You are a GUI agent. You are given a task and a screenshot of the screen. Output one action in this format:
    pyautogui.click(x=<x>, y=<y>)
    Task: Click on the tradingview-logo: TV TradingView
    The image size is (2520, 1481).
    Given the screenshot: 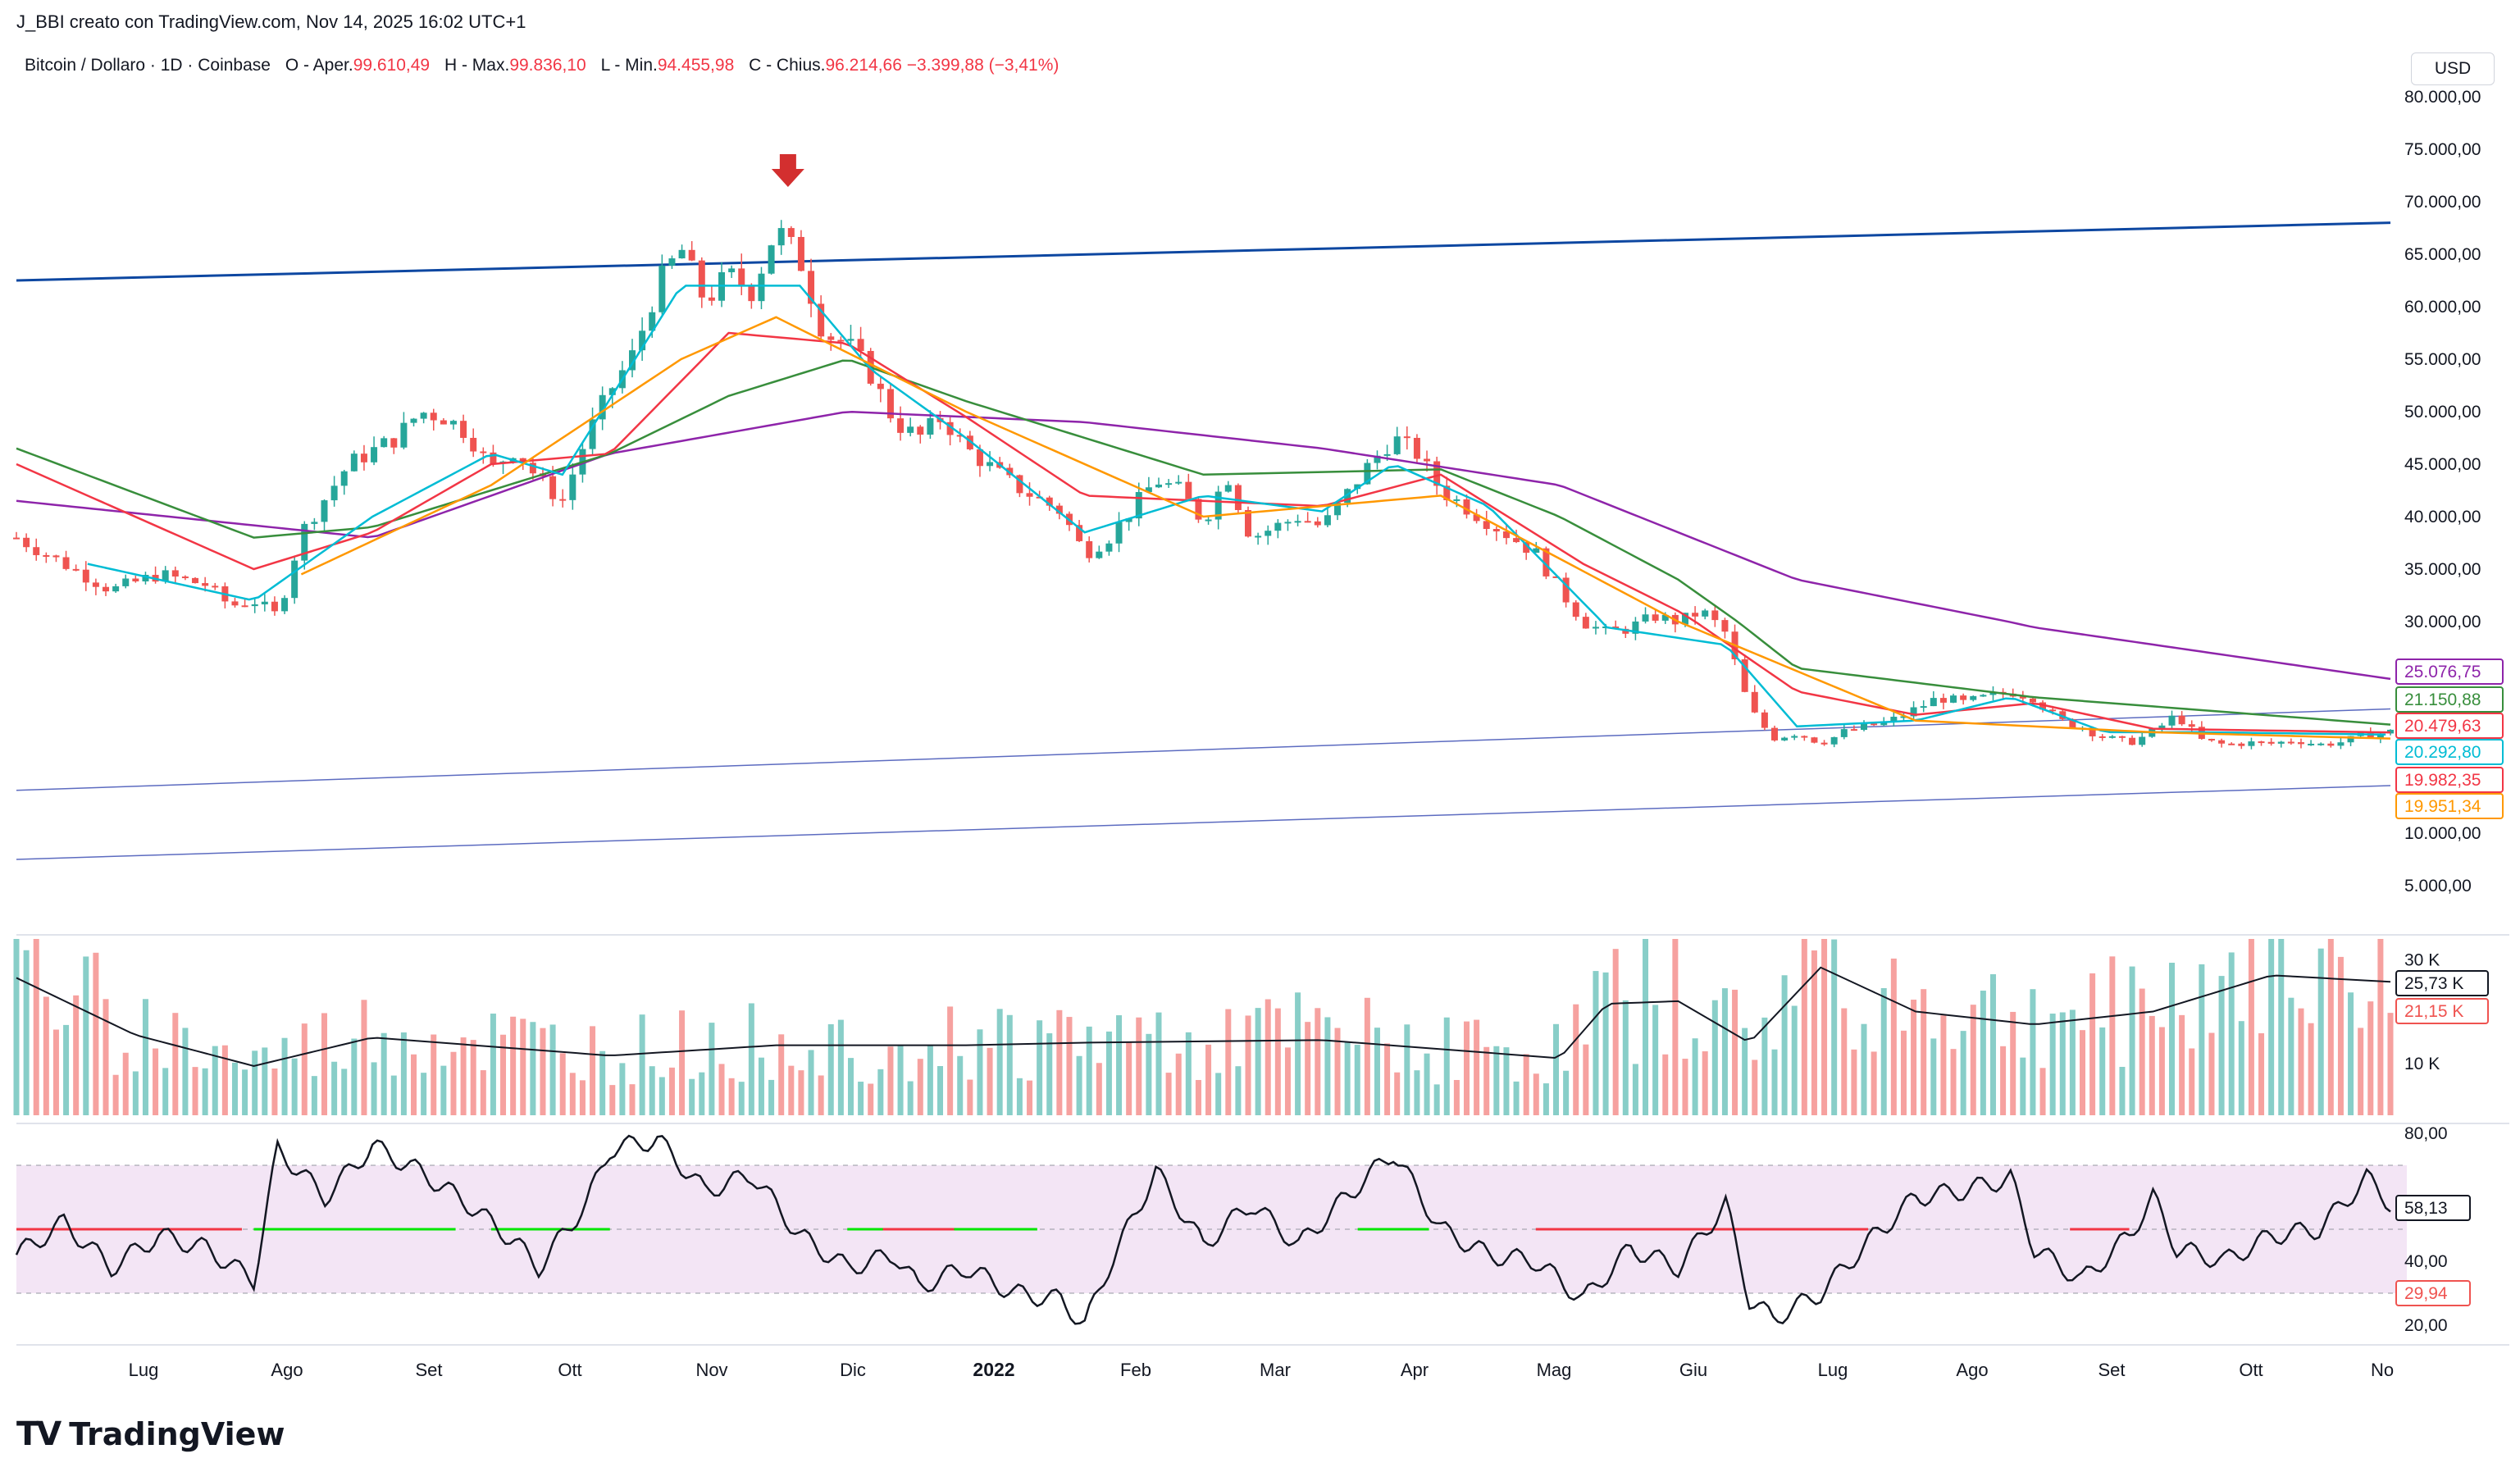 What is the action you would take?
    pyautogui.click(x=150, y=1434)
    